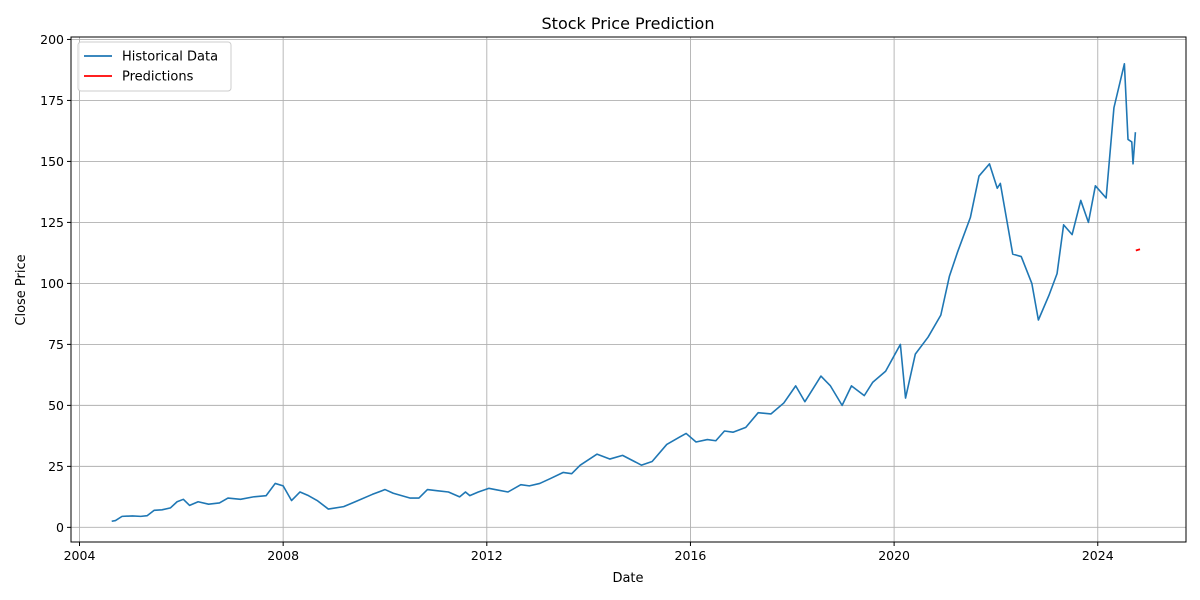 This screenshot has height=600, width=1200. I want to click on legend: Historical Data Predictions, so click(154, 66).